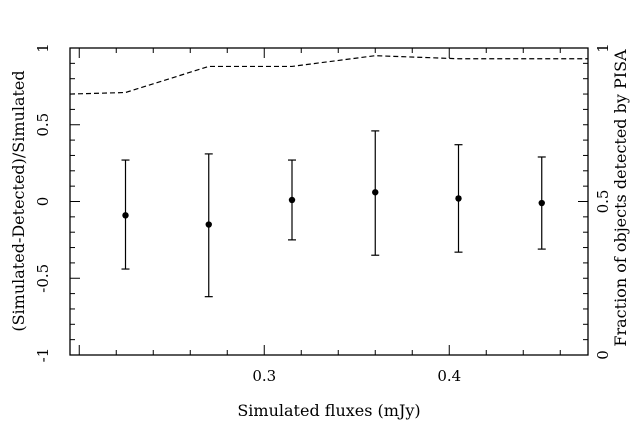 This screenshot has width=635, height=424. Describe the element at coordinates (328, 75) in the screenshot. I see `detection-fraction-line` at that location.